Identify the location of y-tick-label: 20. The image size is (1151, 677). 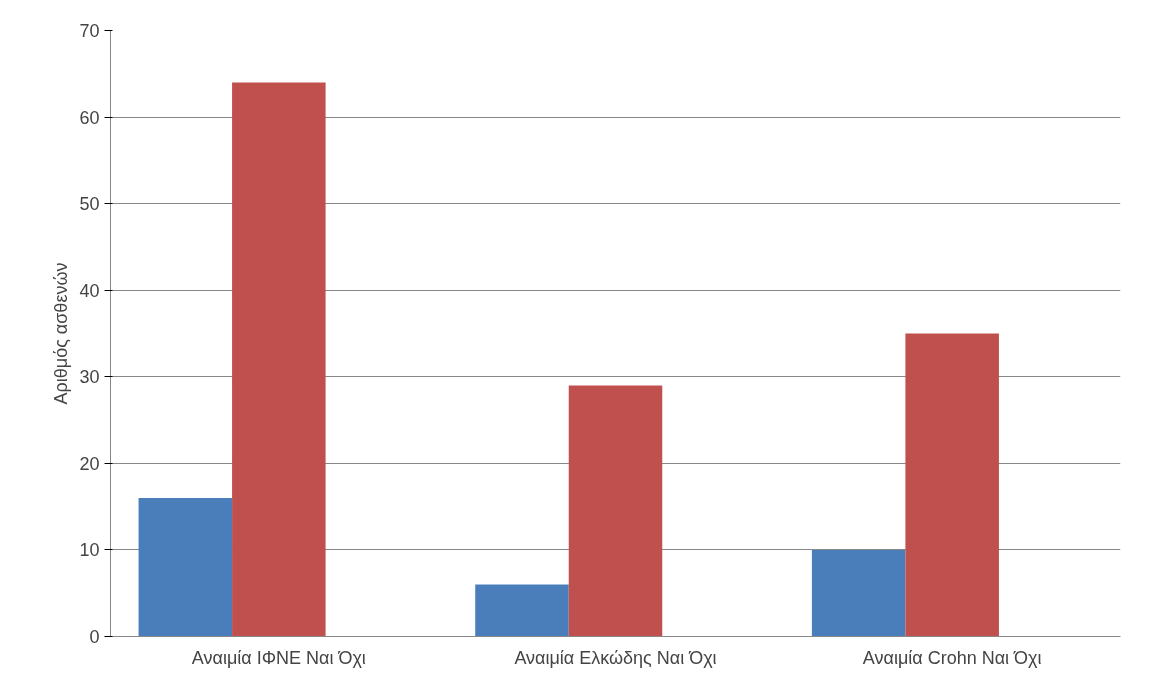
(89, 463).